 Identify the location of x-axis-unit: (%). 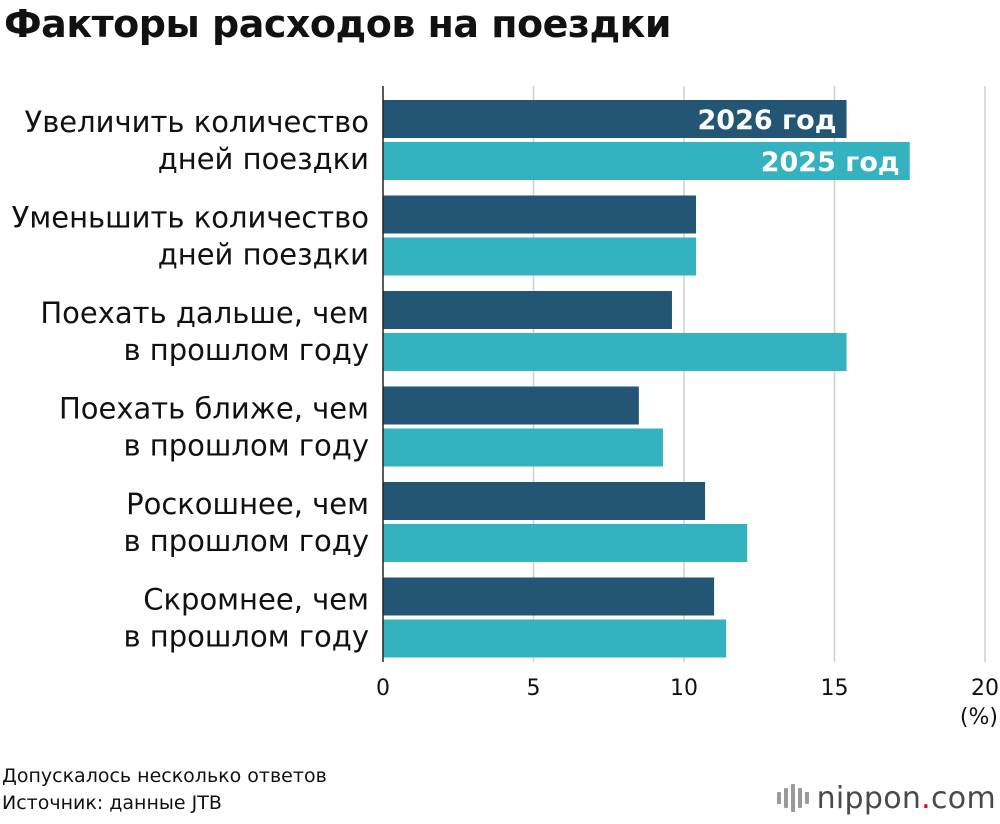
(979, 717).